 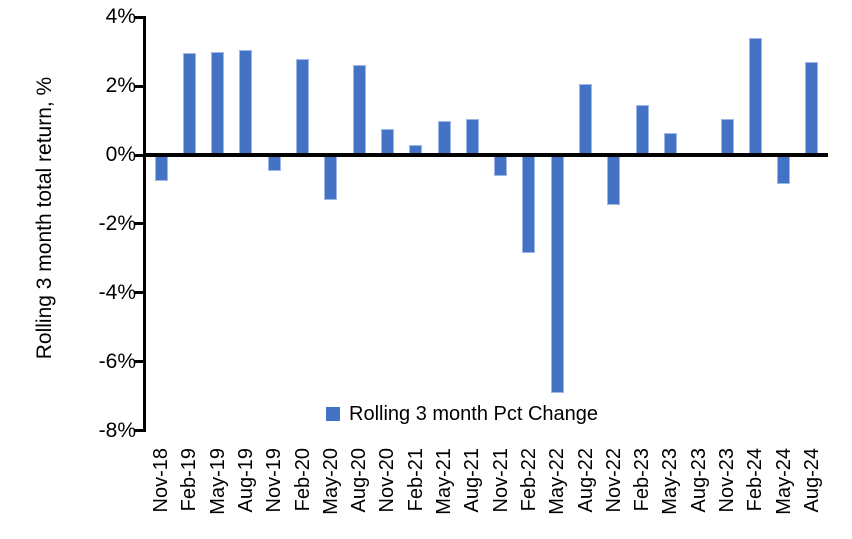 I want to click on x-tick-label-Aug-22: Aug-22, so click(x=586, y=480).